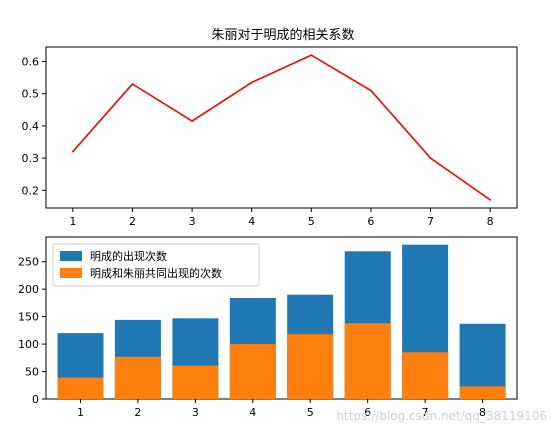 This screenshot has width=554, height=434. Describe the element at coordinates (32, 372) in the screenshot. I see `bar-chart-ytick-label: 50` at that location.